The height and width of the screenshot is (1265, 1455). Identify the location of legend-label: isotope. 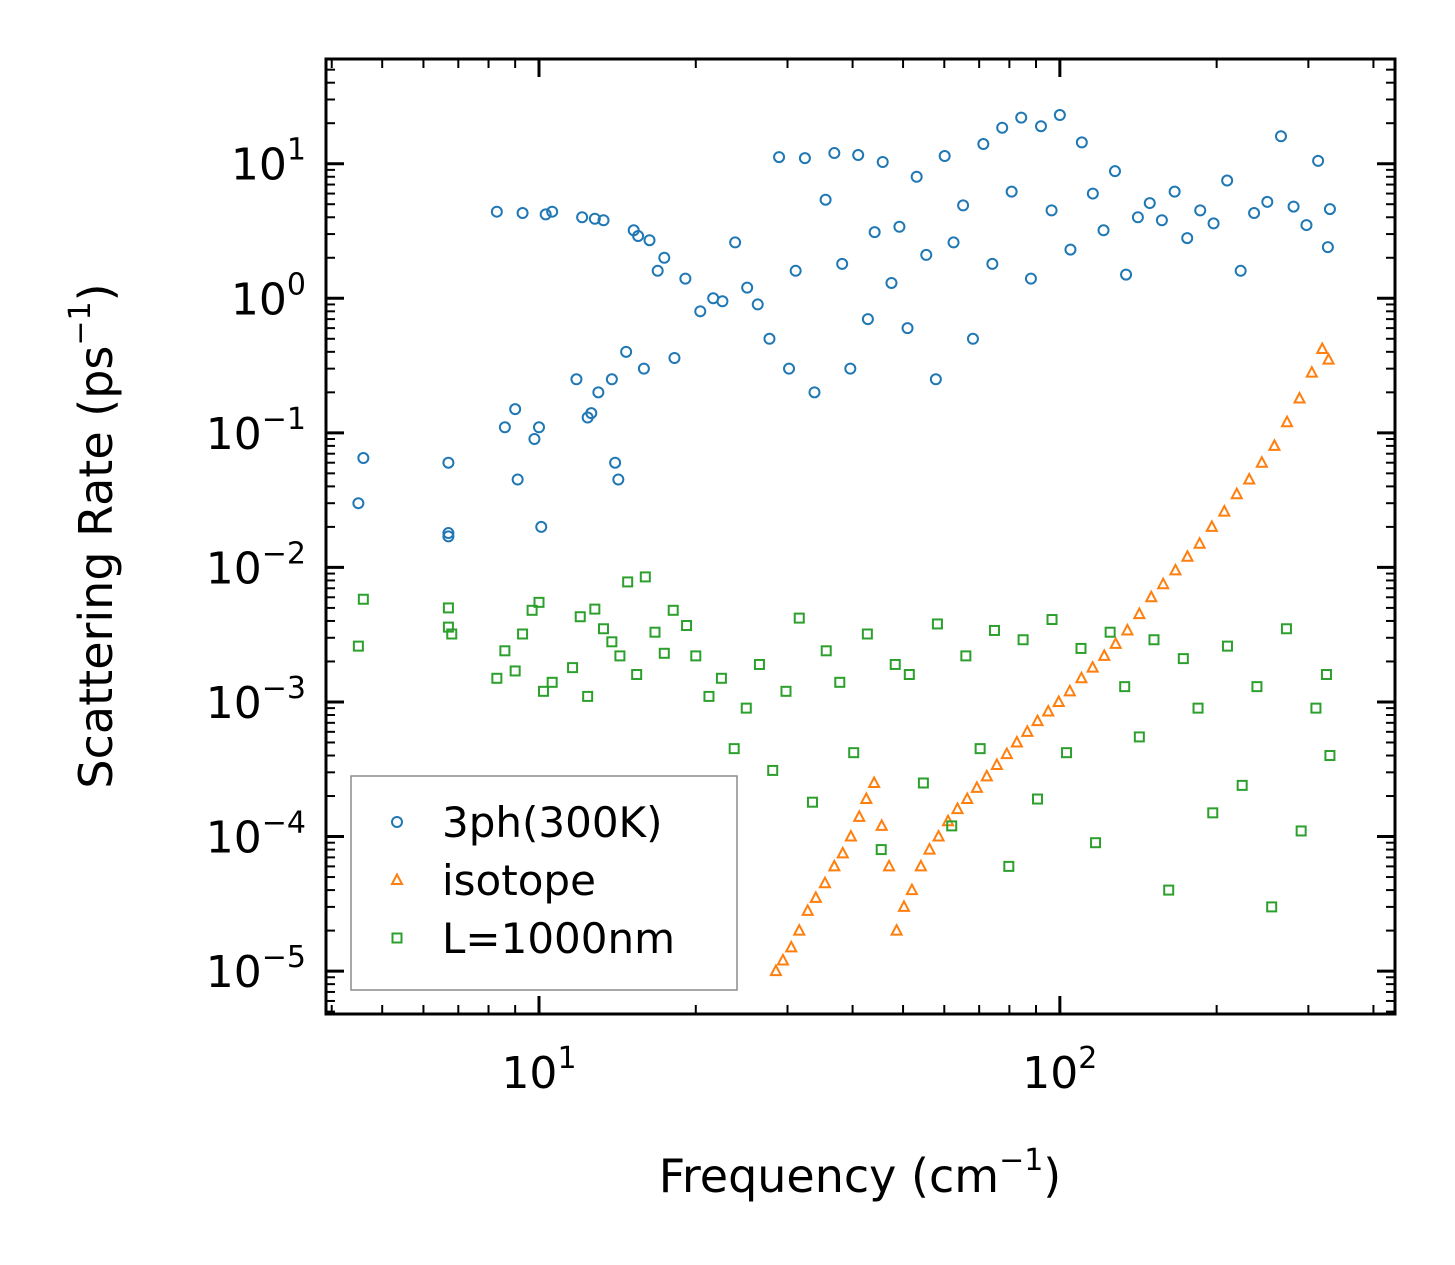
(519, 880).